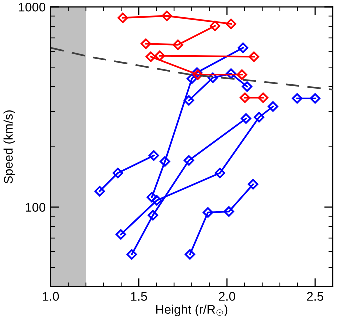 The height and width of the screenshot is (325, 344). I want to click on x-axis-title: Height (r/R$_{☉}$), so click(192, 310).